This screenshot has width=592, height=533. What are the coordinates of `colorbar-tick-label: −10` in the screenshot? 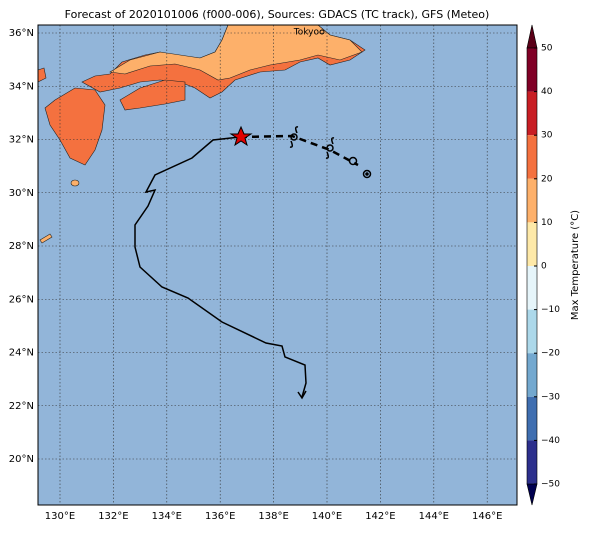 It's located at (550, 310).